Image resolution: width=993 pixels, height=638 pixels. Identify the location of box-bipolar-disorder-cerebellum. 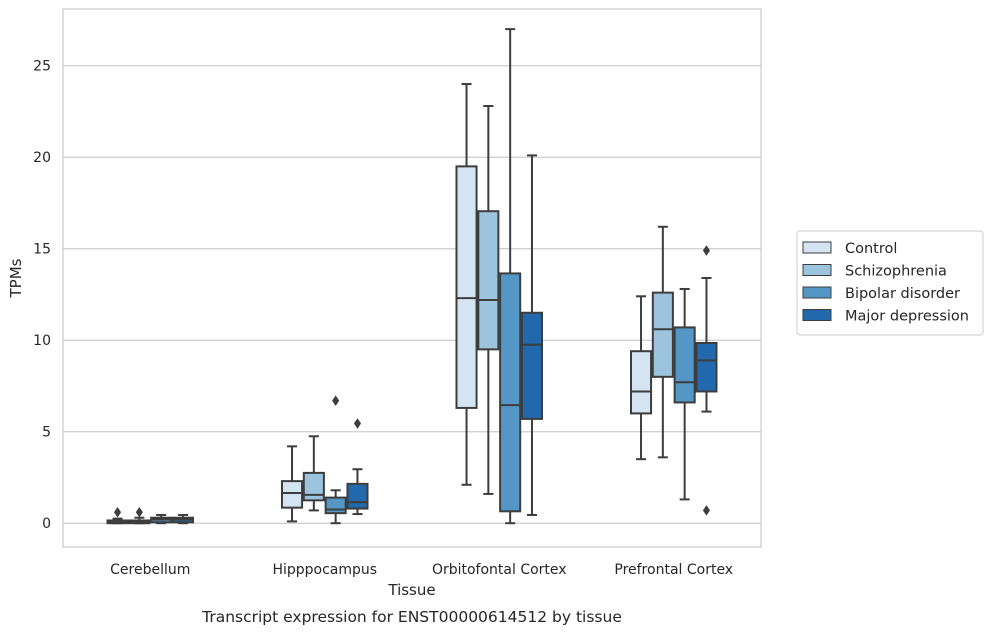
(161, 519).